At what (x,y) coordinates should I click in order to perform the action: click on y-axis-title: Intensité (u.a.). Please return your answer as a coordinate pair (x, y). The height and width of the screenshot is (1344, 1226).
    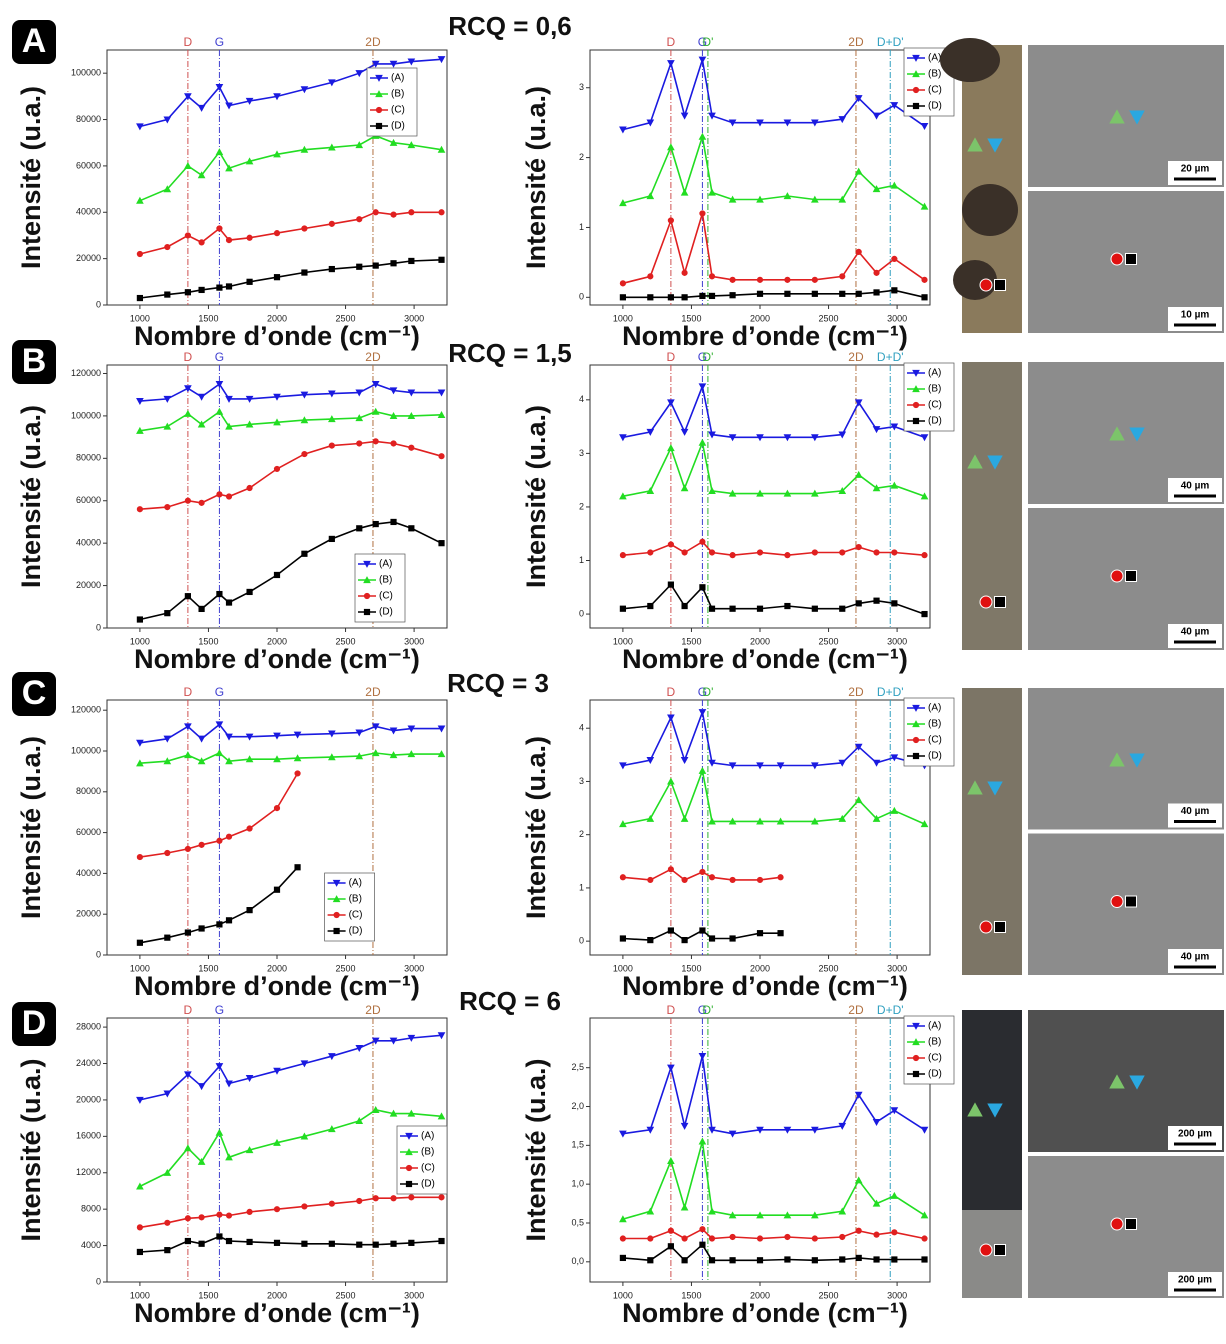
    Looking at the image, I should click on (536, 827).